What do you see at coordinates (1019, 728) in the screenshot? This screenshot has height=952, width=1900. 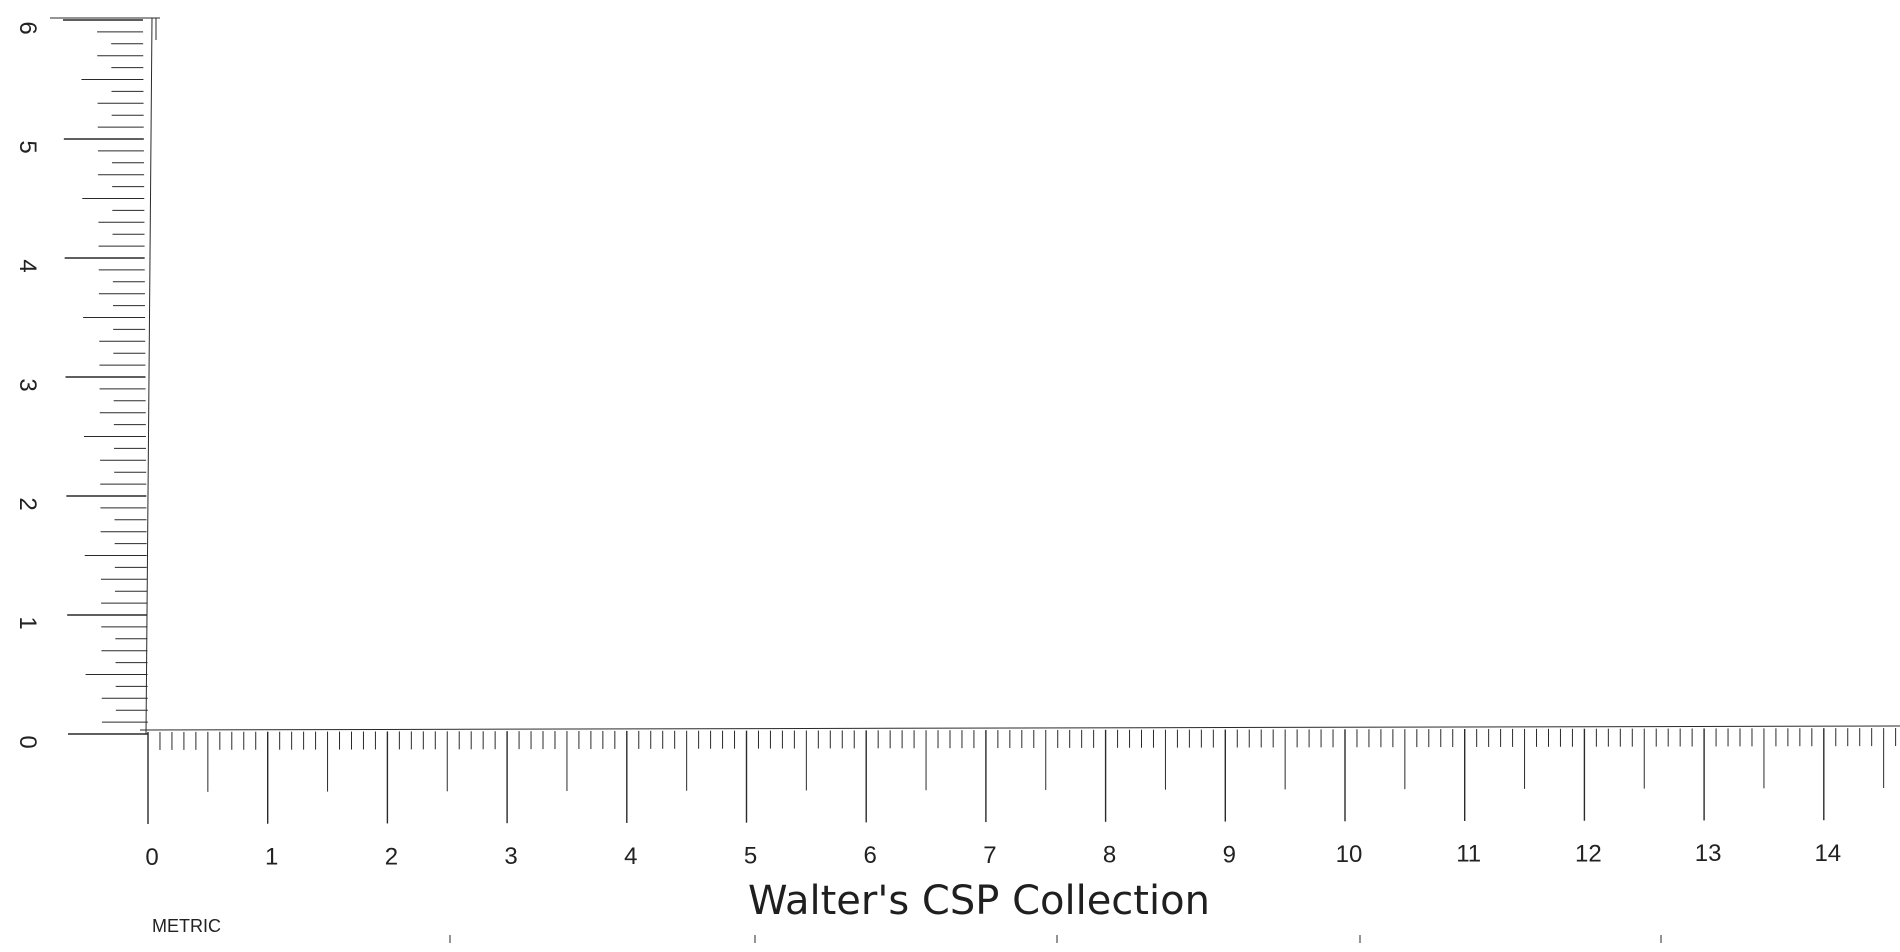 I see `horizontal-ruler-baseline` at bounding box center [1019, 728].